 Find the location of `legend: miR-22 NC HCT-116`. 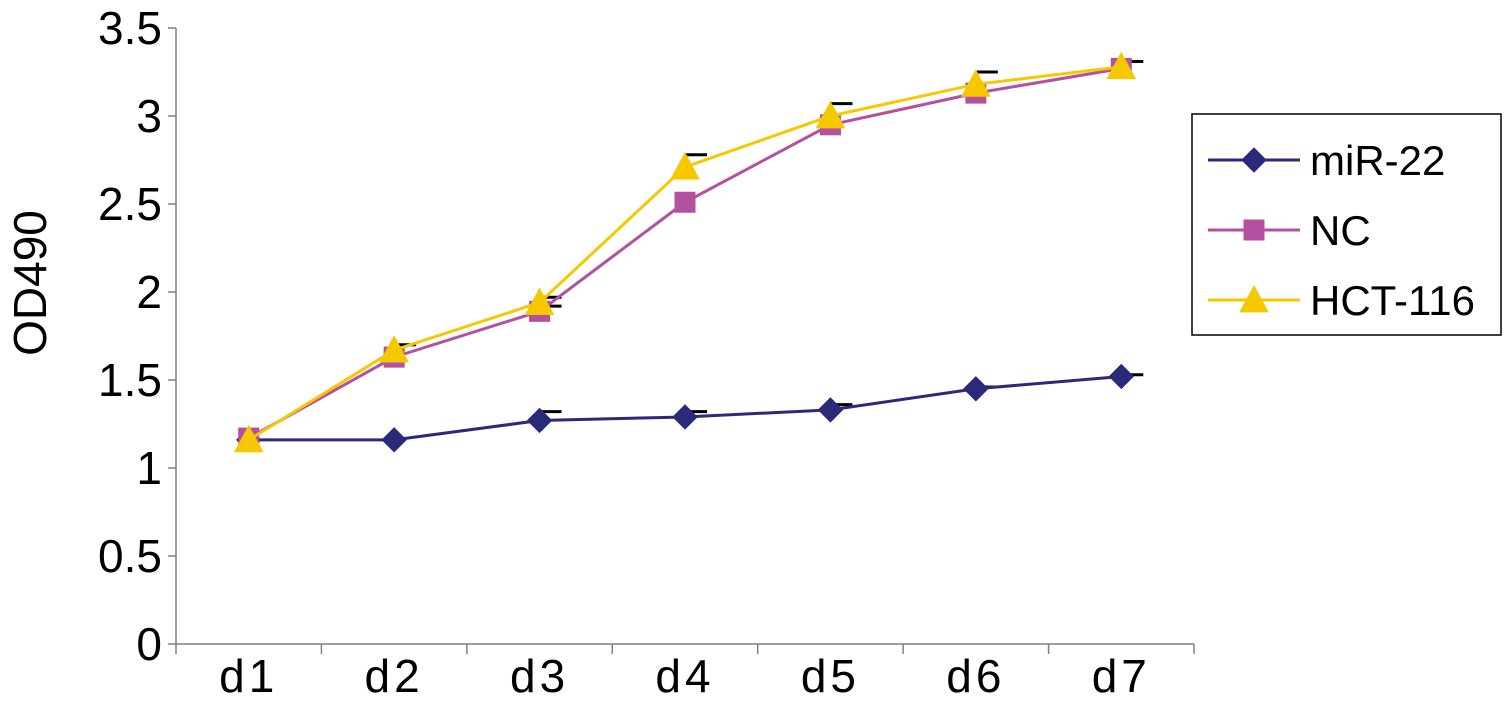

legend: miR-22 NC HCT-116 is located at coordinates (1346, 224).